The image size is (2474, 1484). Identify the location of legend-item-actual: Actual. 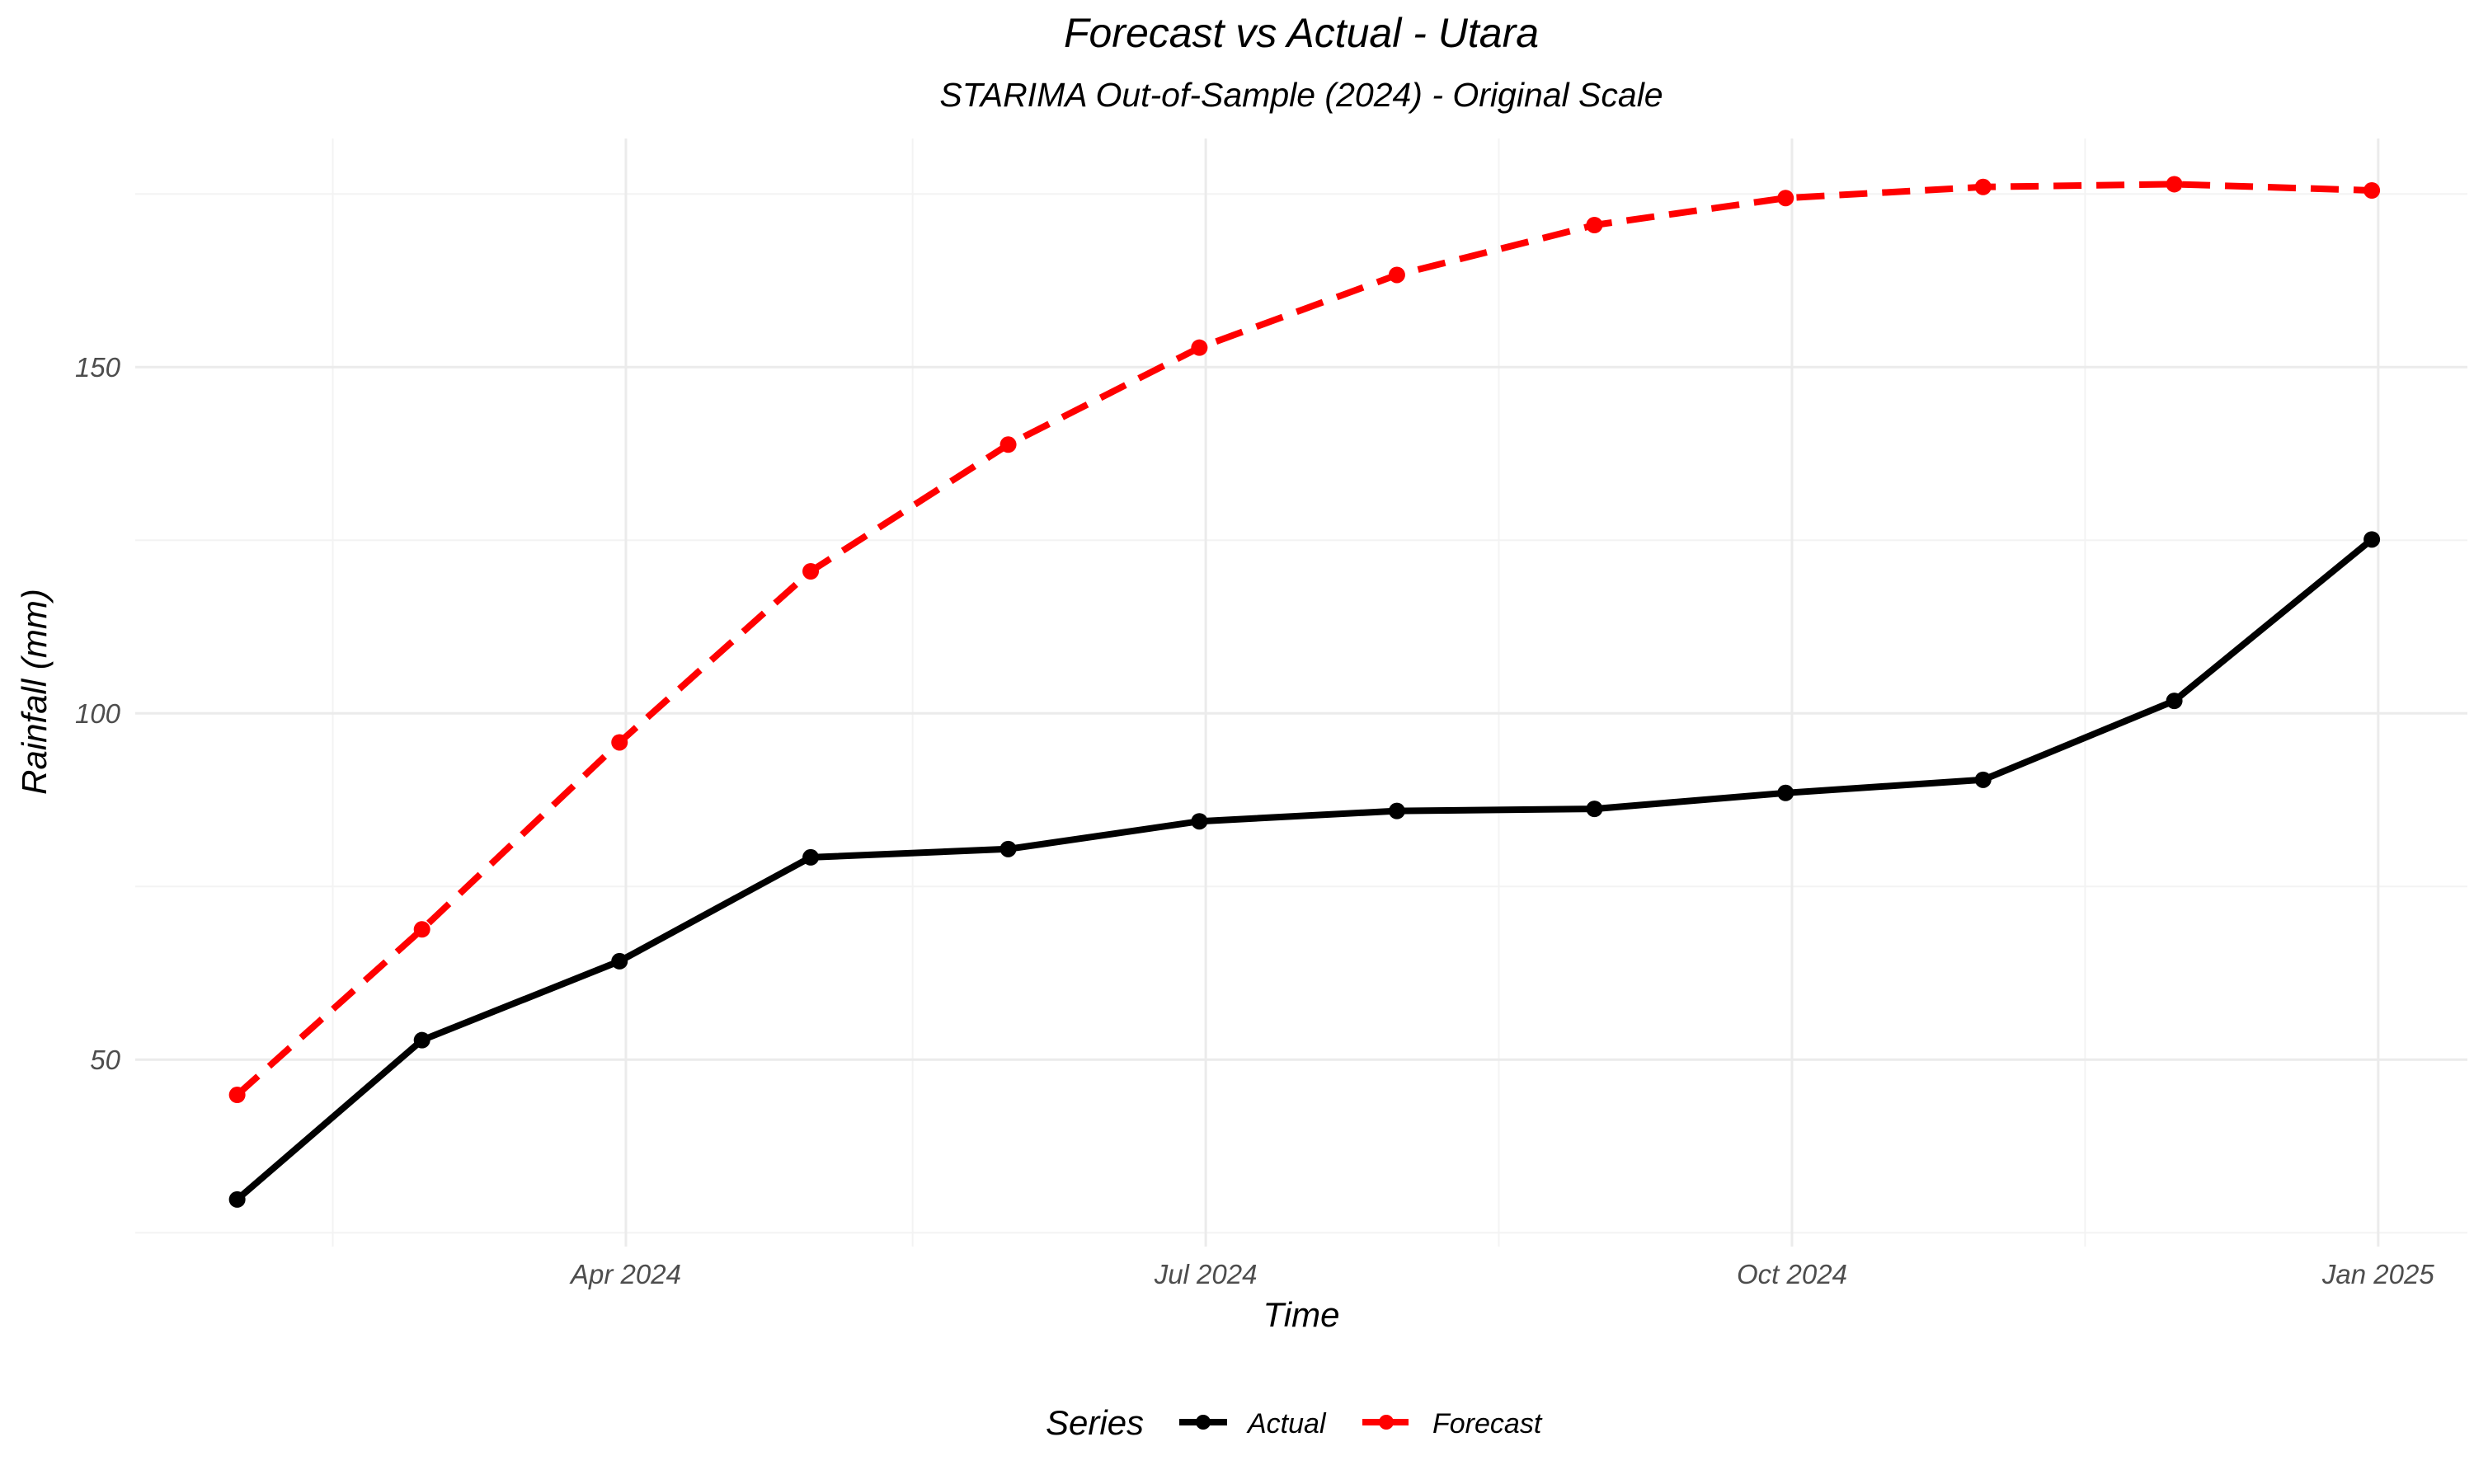
(1253, 1423).